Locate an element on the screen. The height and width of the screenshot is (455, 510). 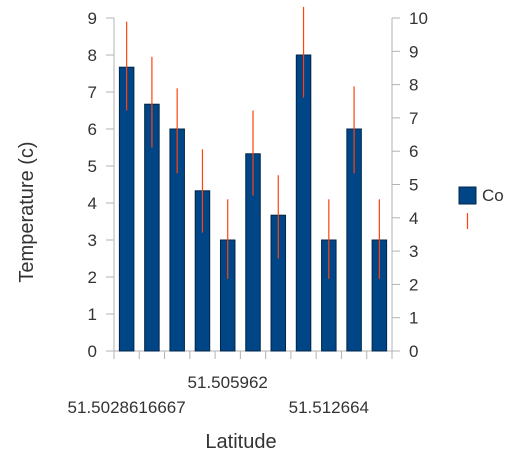
legend-swatch is located at coordinates (467, 195).